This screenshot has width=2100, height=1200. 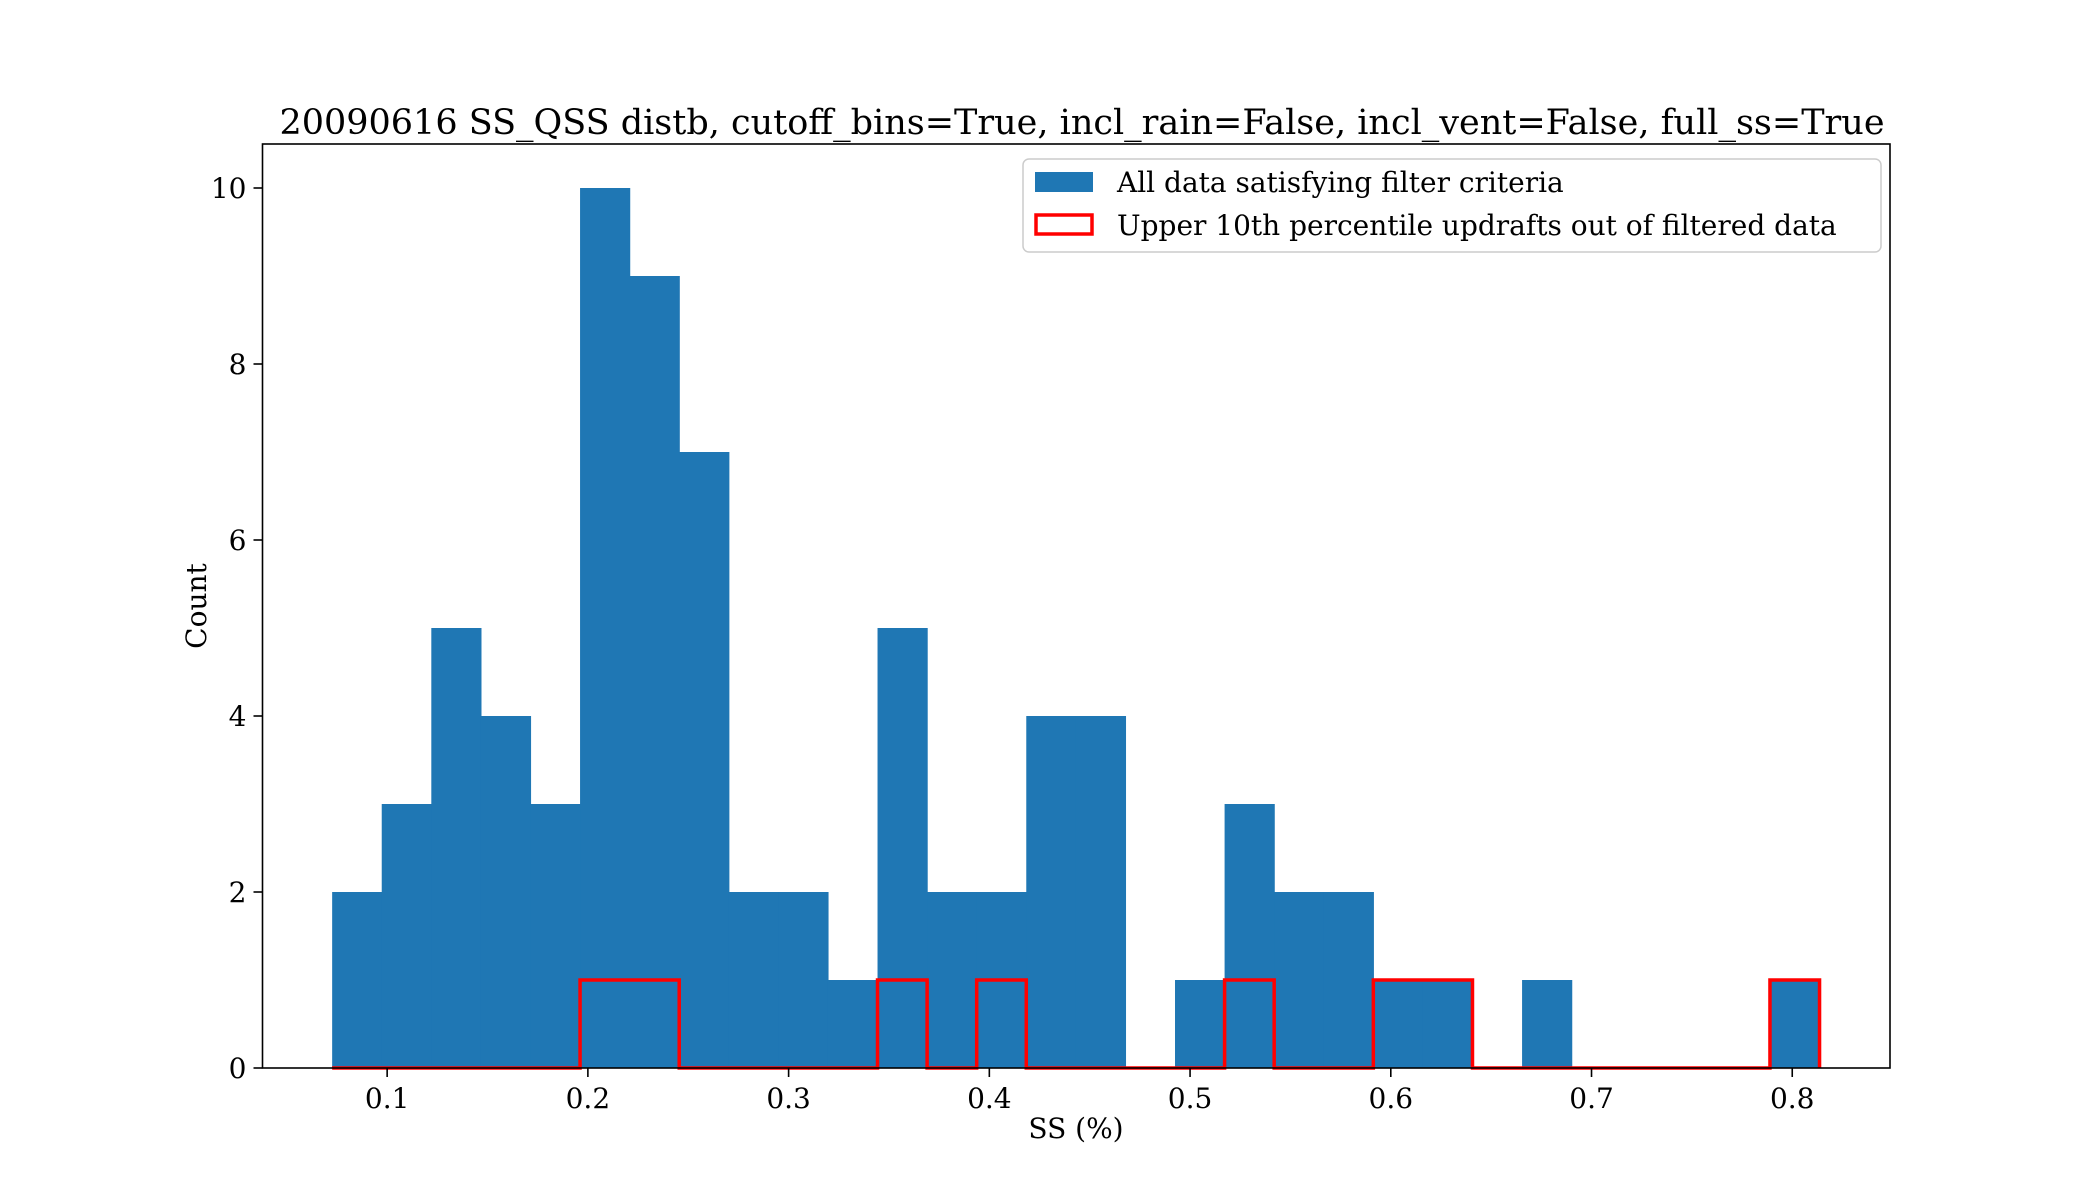 I want to click on legend-swatch-outline, so click(x=1064, y=224).